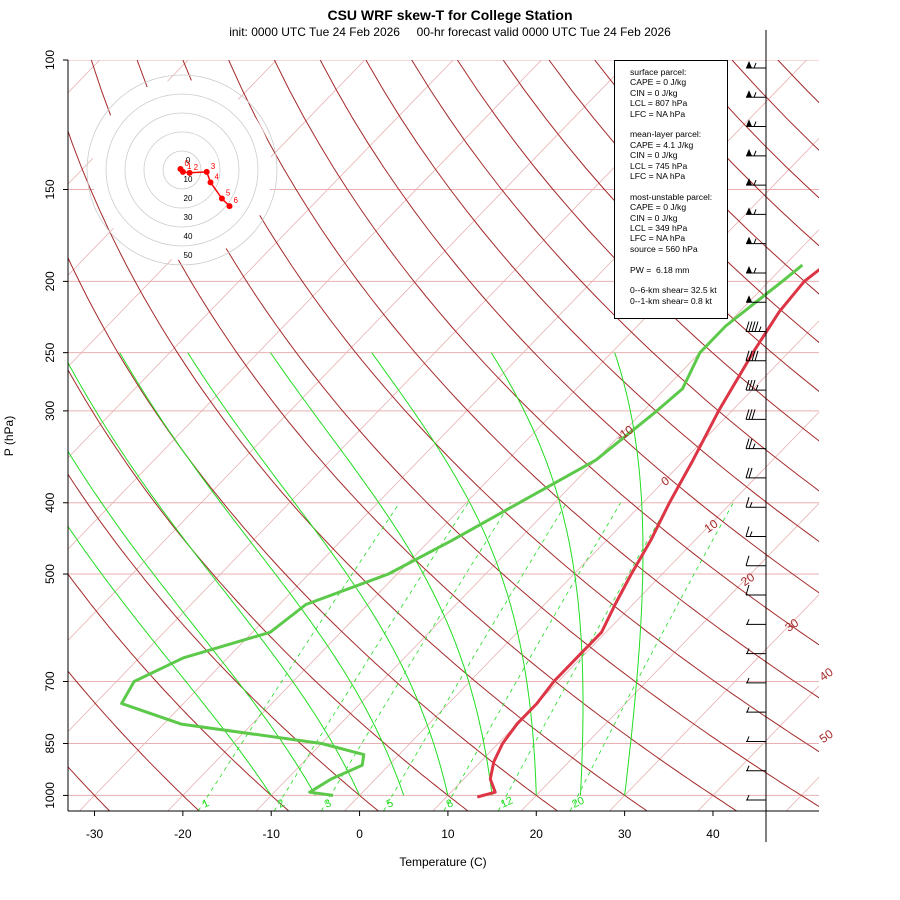 The width and height of the screenshot is (900, 900). Describe the element at coordinates (188, 236) in the screenshot. I see `hodograph-ring-label: 40` at that location.